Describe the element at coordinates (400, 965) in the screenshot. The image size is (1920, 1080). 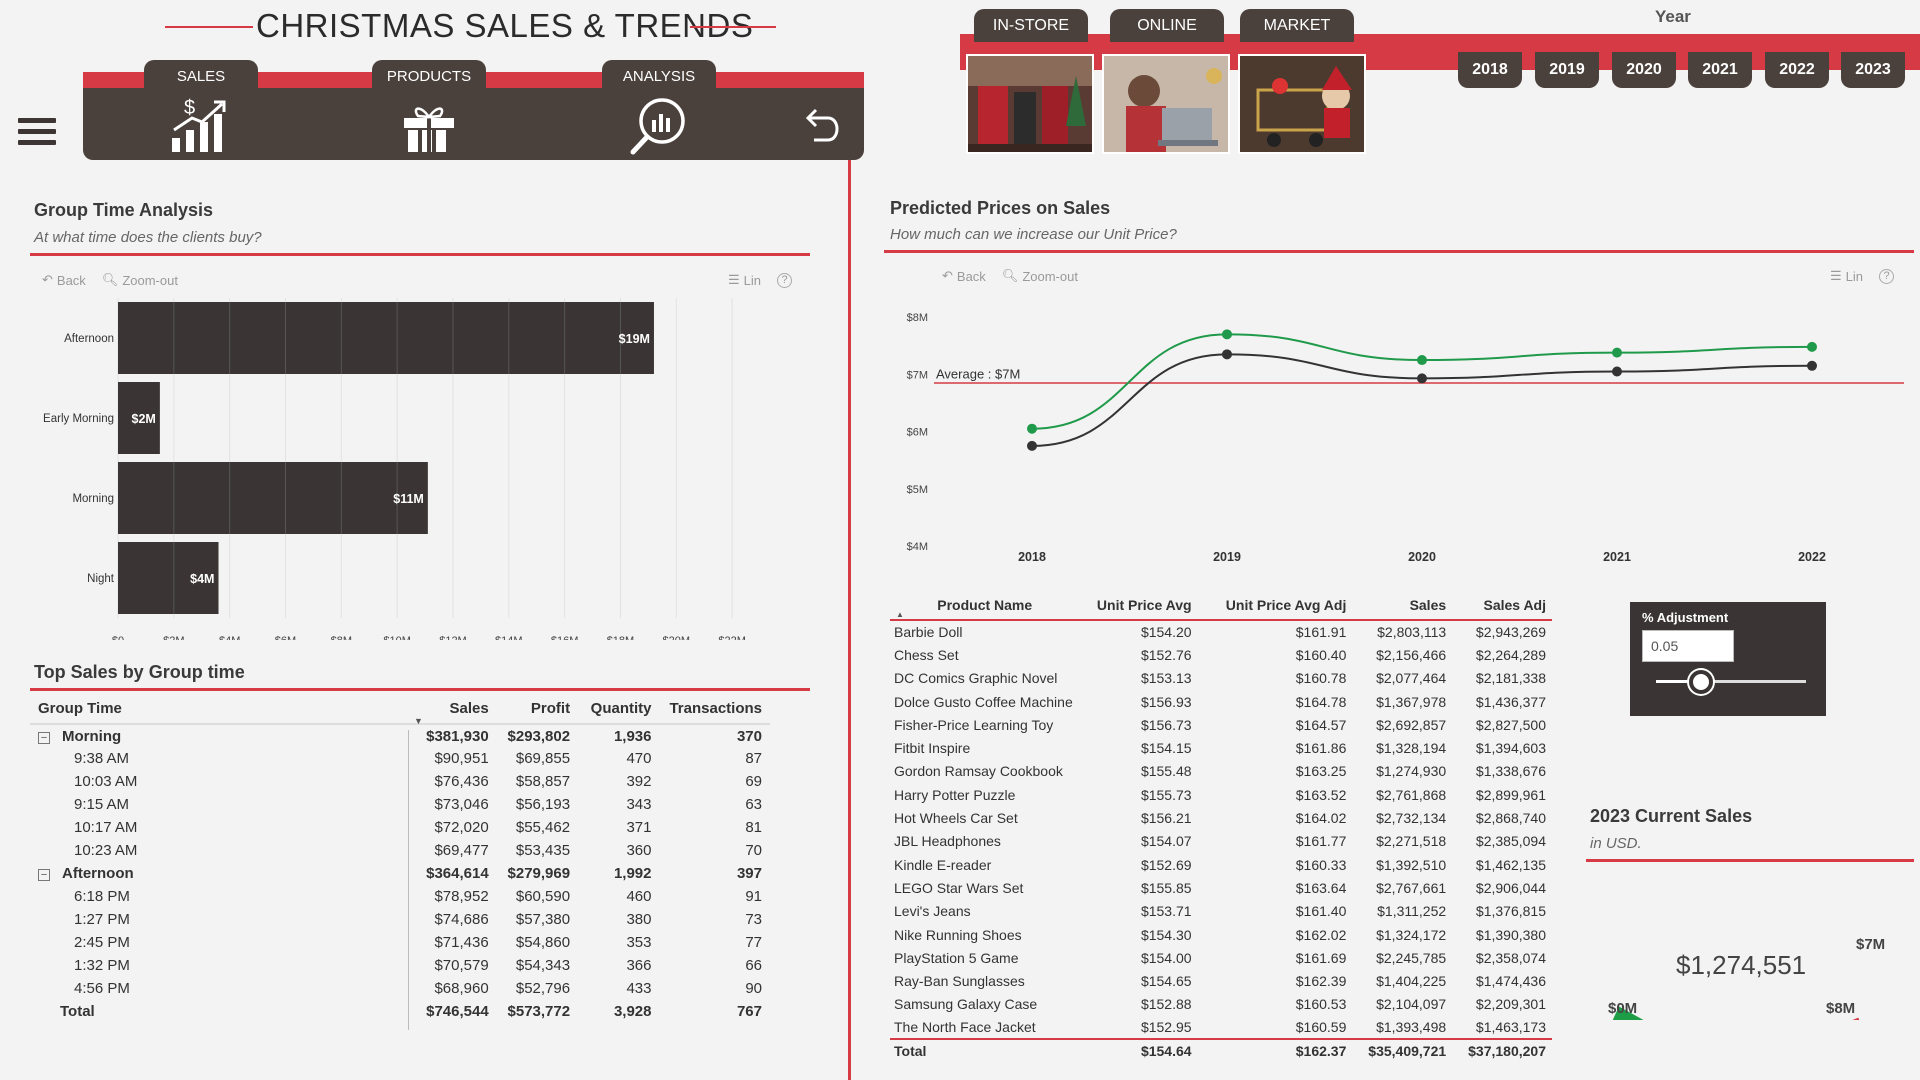
I see `table-row: 1:32 PM $70,579 $54,343 366 66` at that location.